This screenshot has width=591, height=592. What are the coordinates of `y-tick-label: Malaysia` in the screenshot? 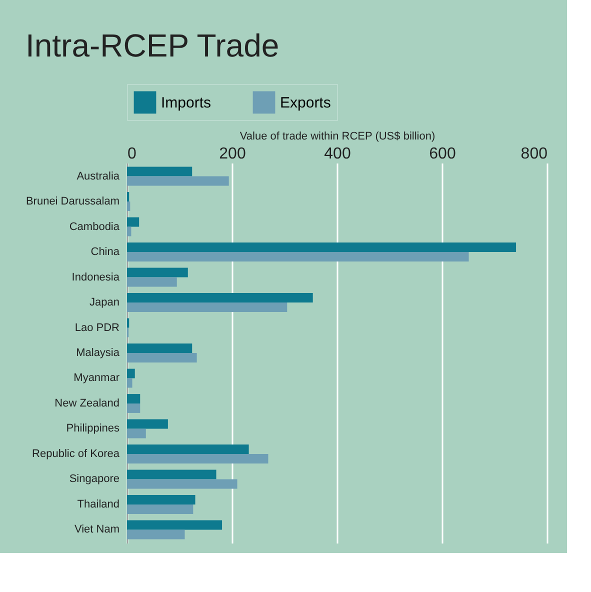 It's located at (98, 353).